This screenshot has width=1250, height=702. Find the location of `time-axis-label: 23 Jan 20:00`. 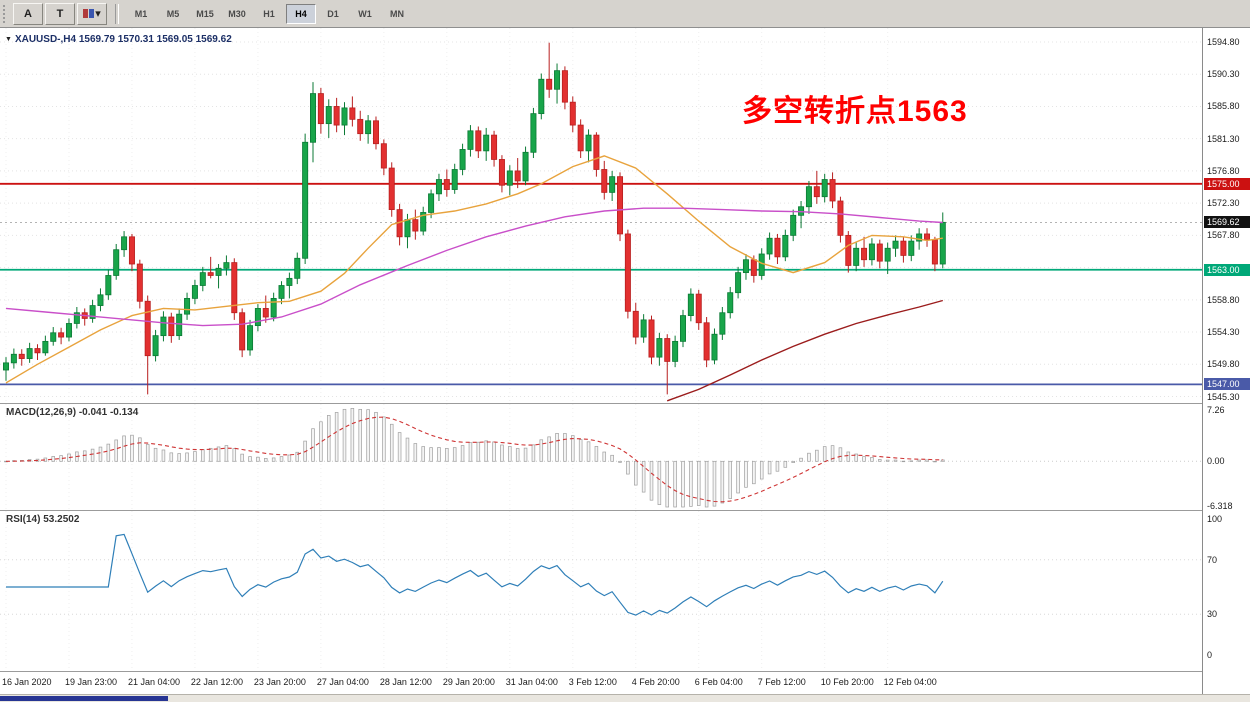

time-axis-label: 23 Jan 20:00 is located at coordinates (279, 682).